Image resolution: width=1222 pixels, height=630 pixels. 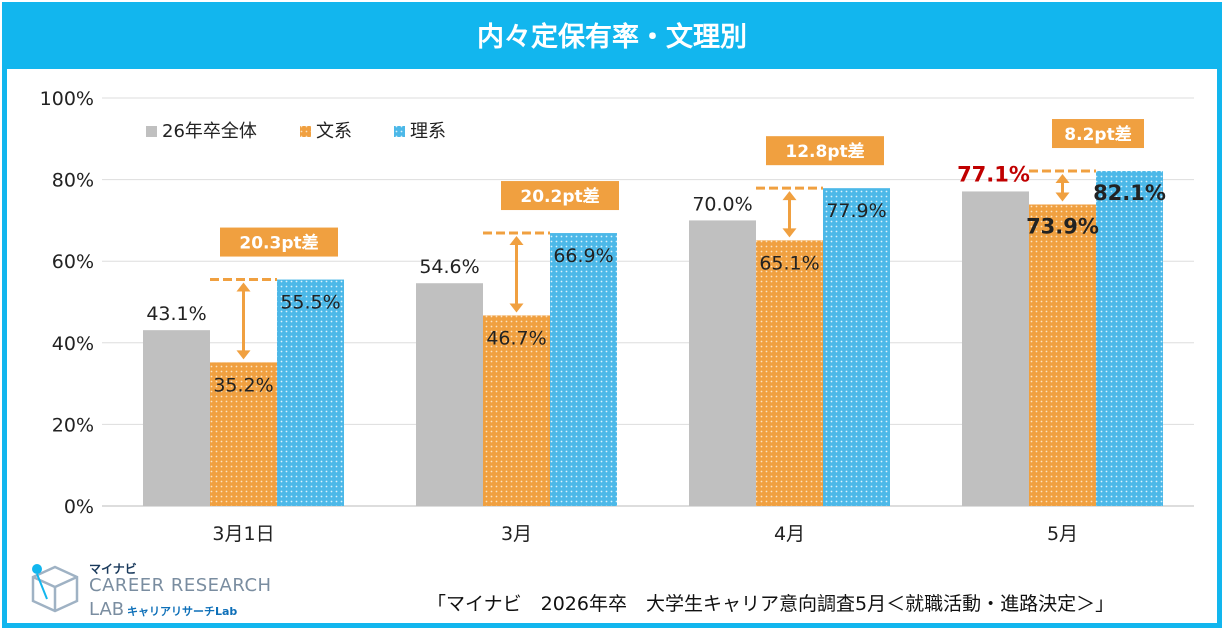 I want to click on gap-label: 20.3pt差, so click(x=278, y=243).